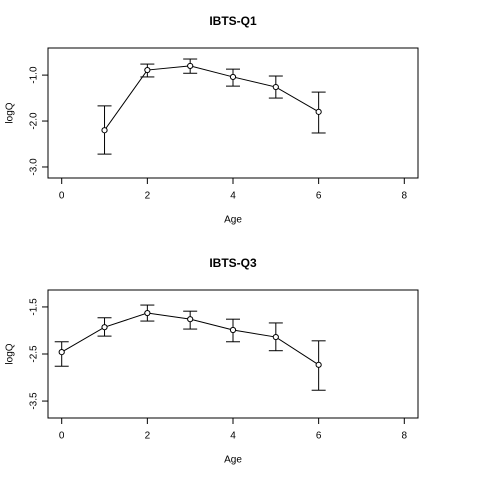 This screenshot has height=480, width=480. I want to click on chart-title: IBTS-Q3, so click(233, 263).